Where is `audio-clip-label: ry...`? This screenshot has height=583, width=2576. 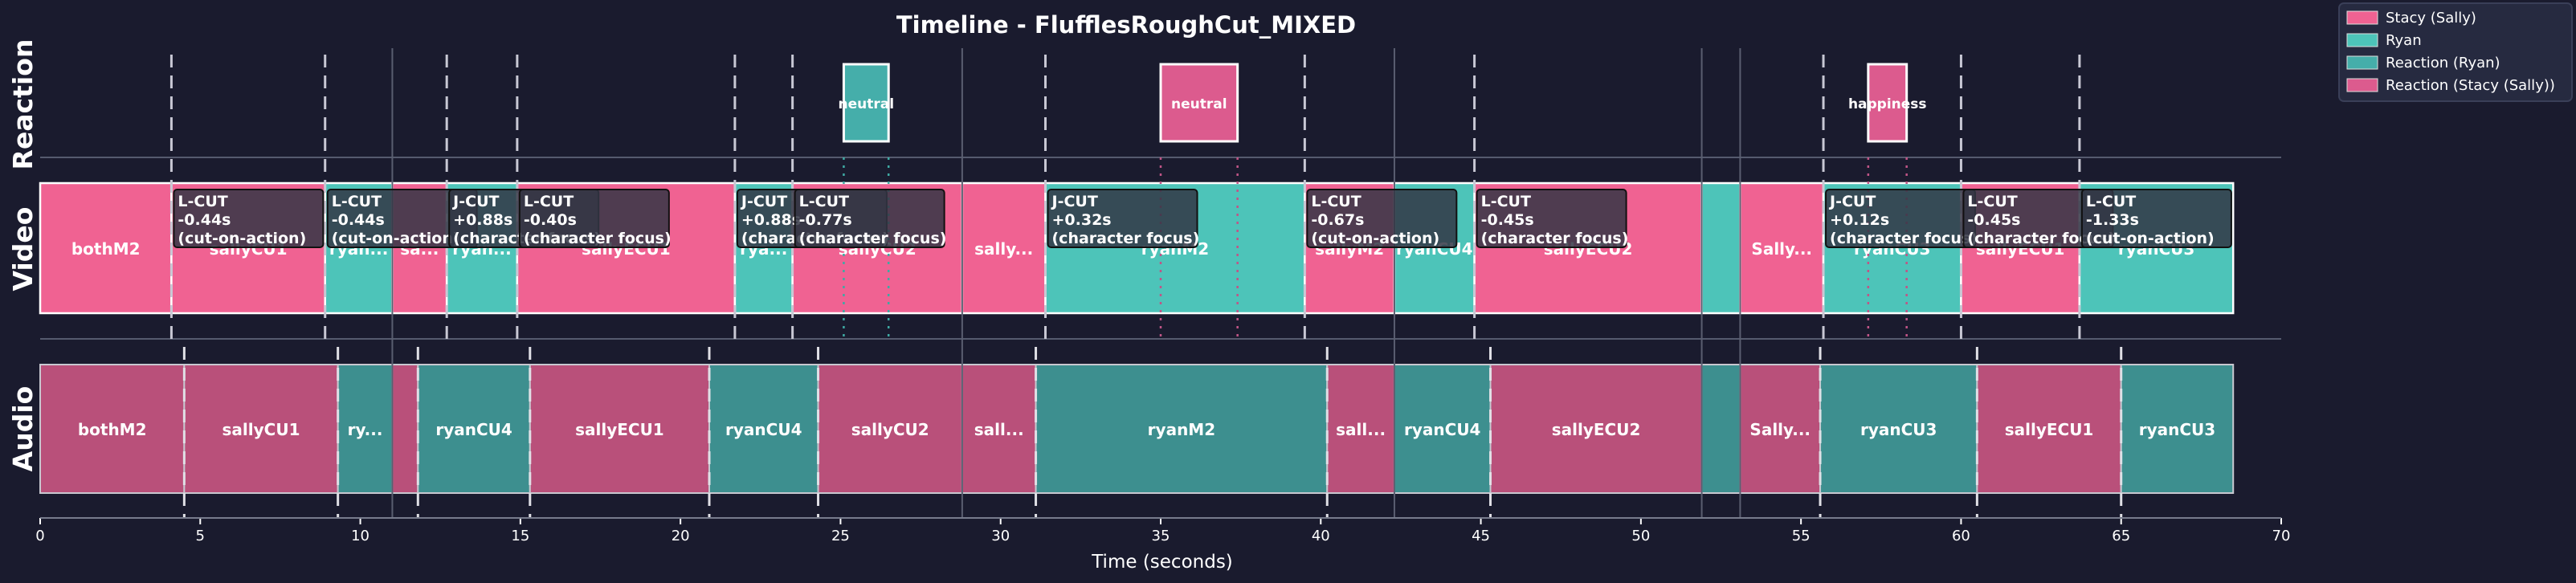
audio-clip-label: ry... is located at coordinates (365, 429).